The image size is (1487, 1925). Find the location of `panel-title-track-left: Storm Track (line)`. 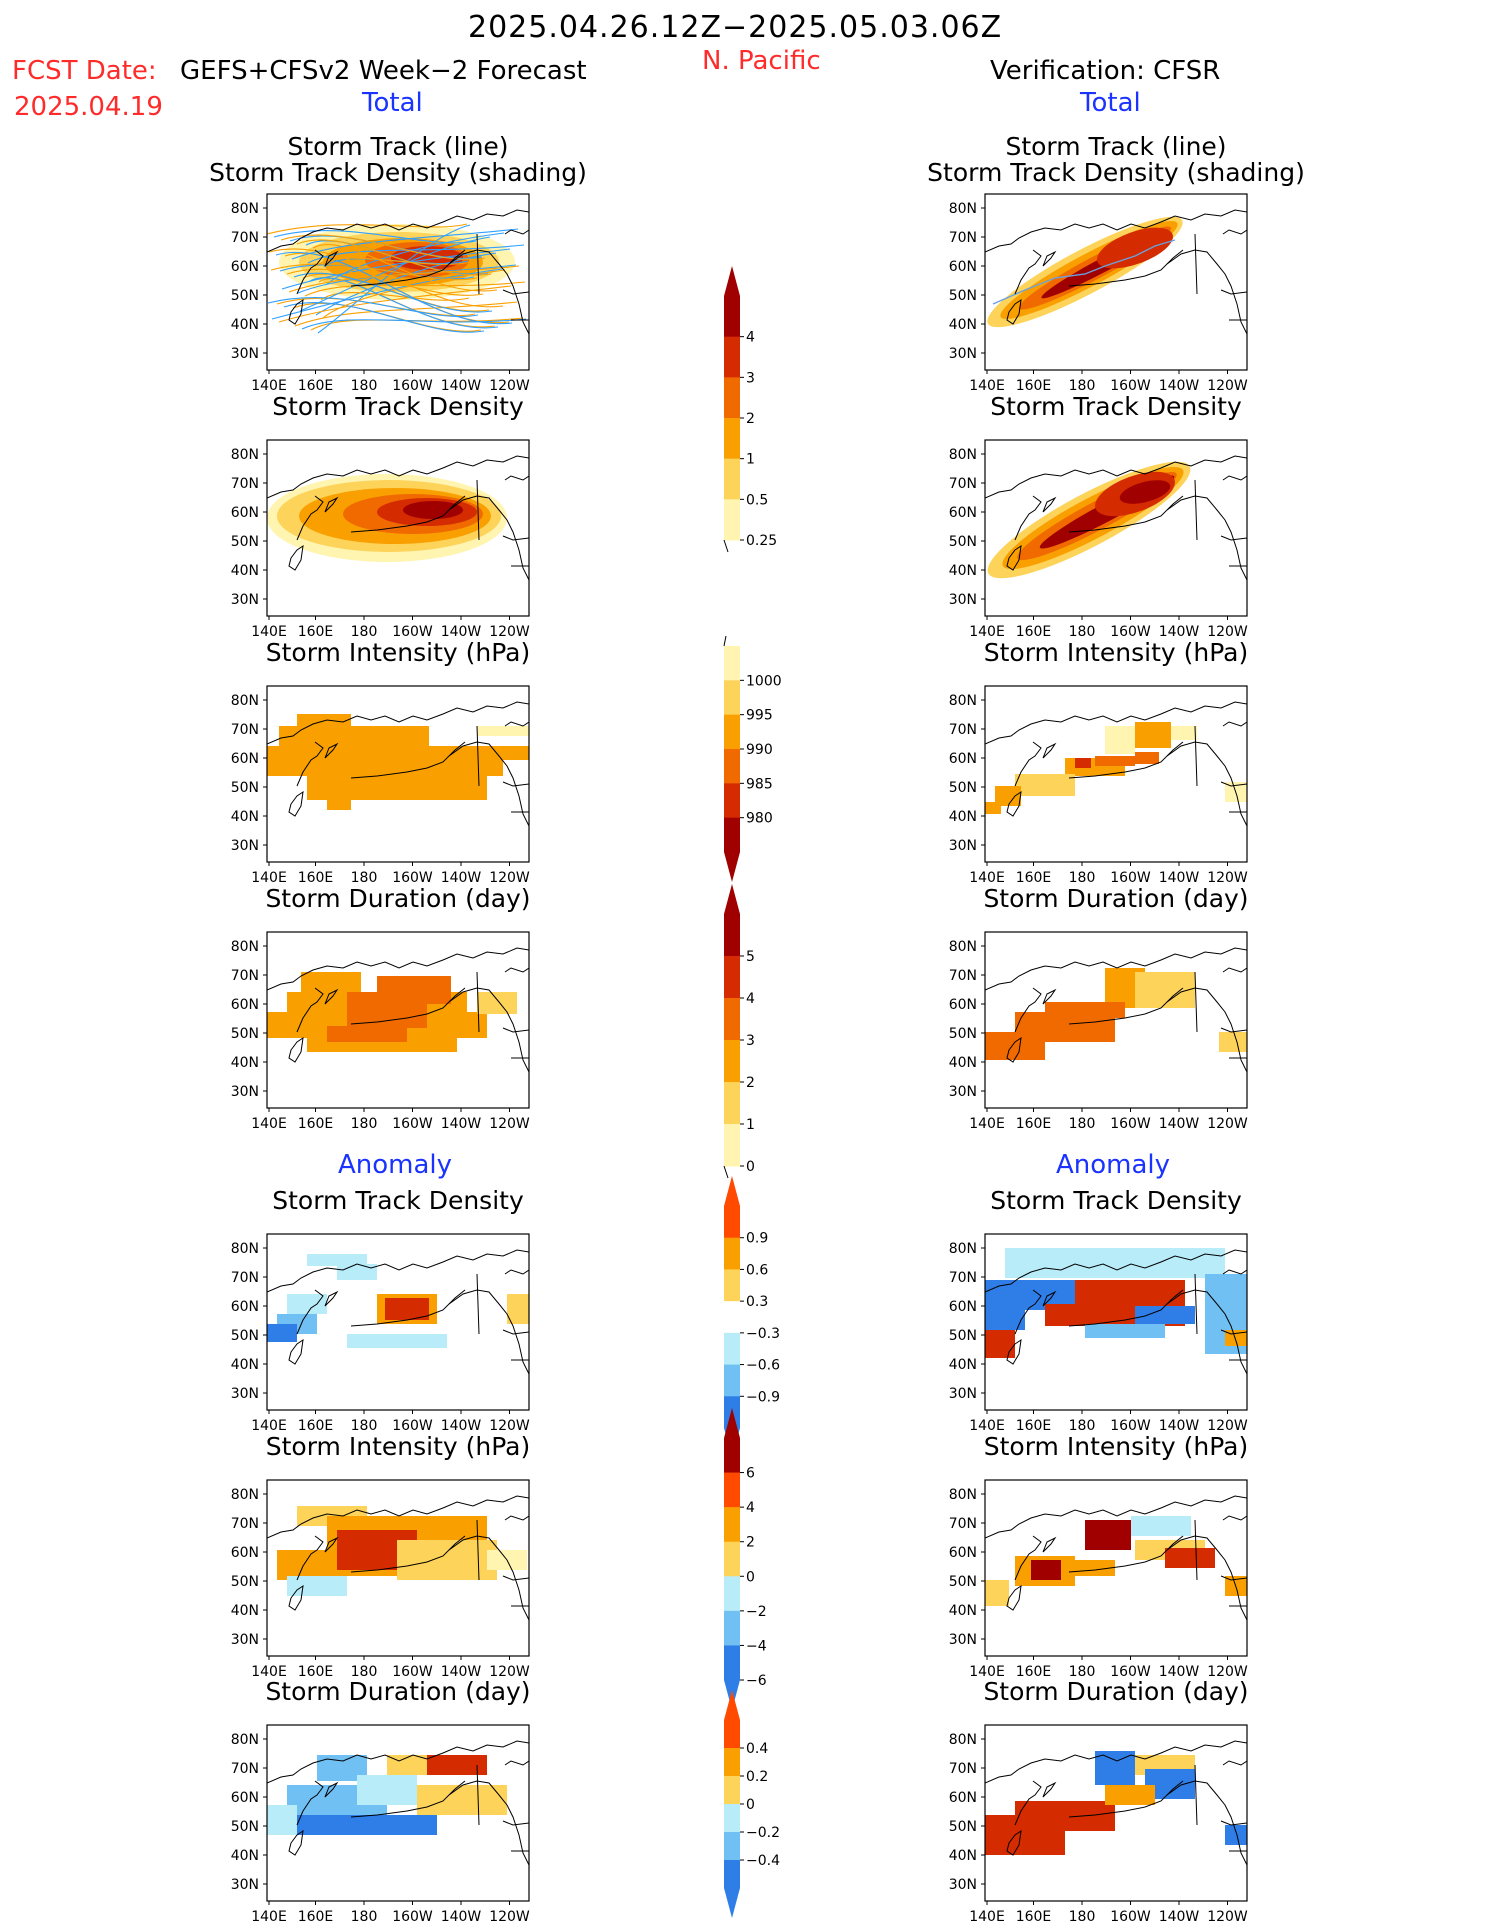

panel-title-track-left: Storm Track (line) is located at coordinates (398, 146).